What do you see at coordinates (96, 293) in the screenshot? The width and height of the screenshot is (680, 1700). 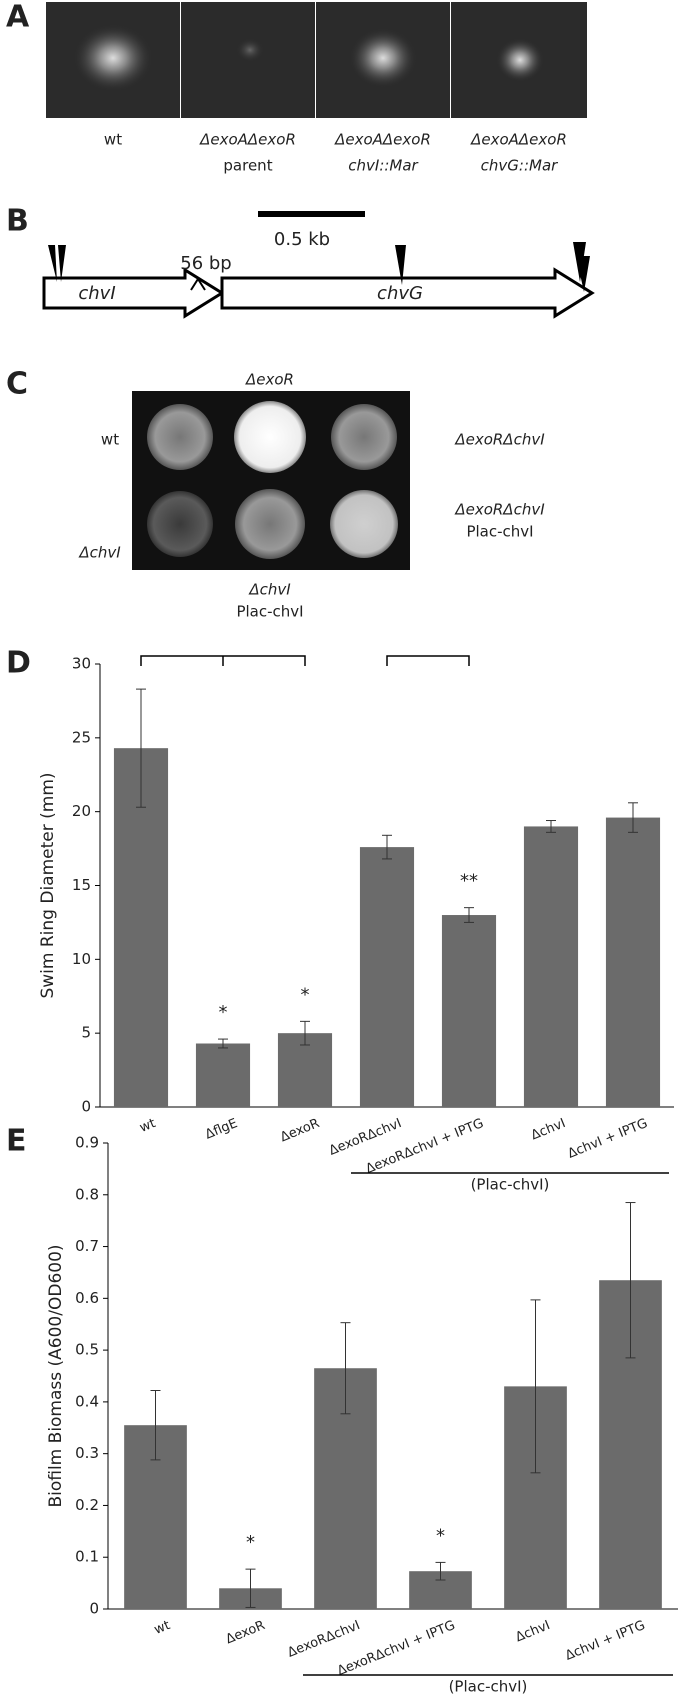 I see `gene-label: chvI` at bounding box center [96, 293].